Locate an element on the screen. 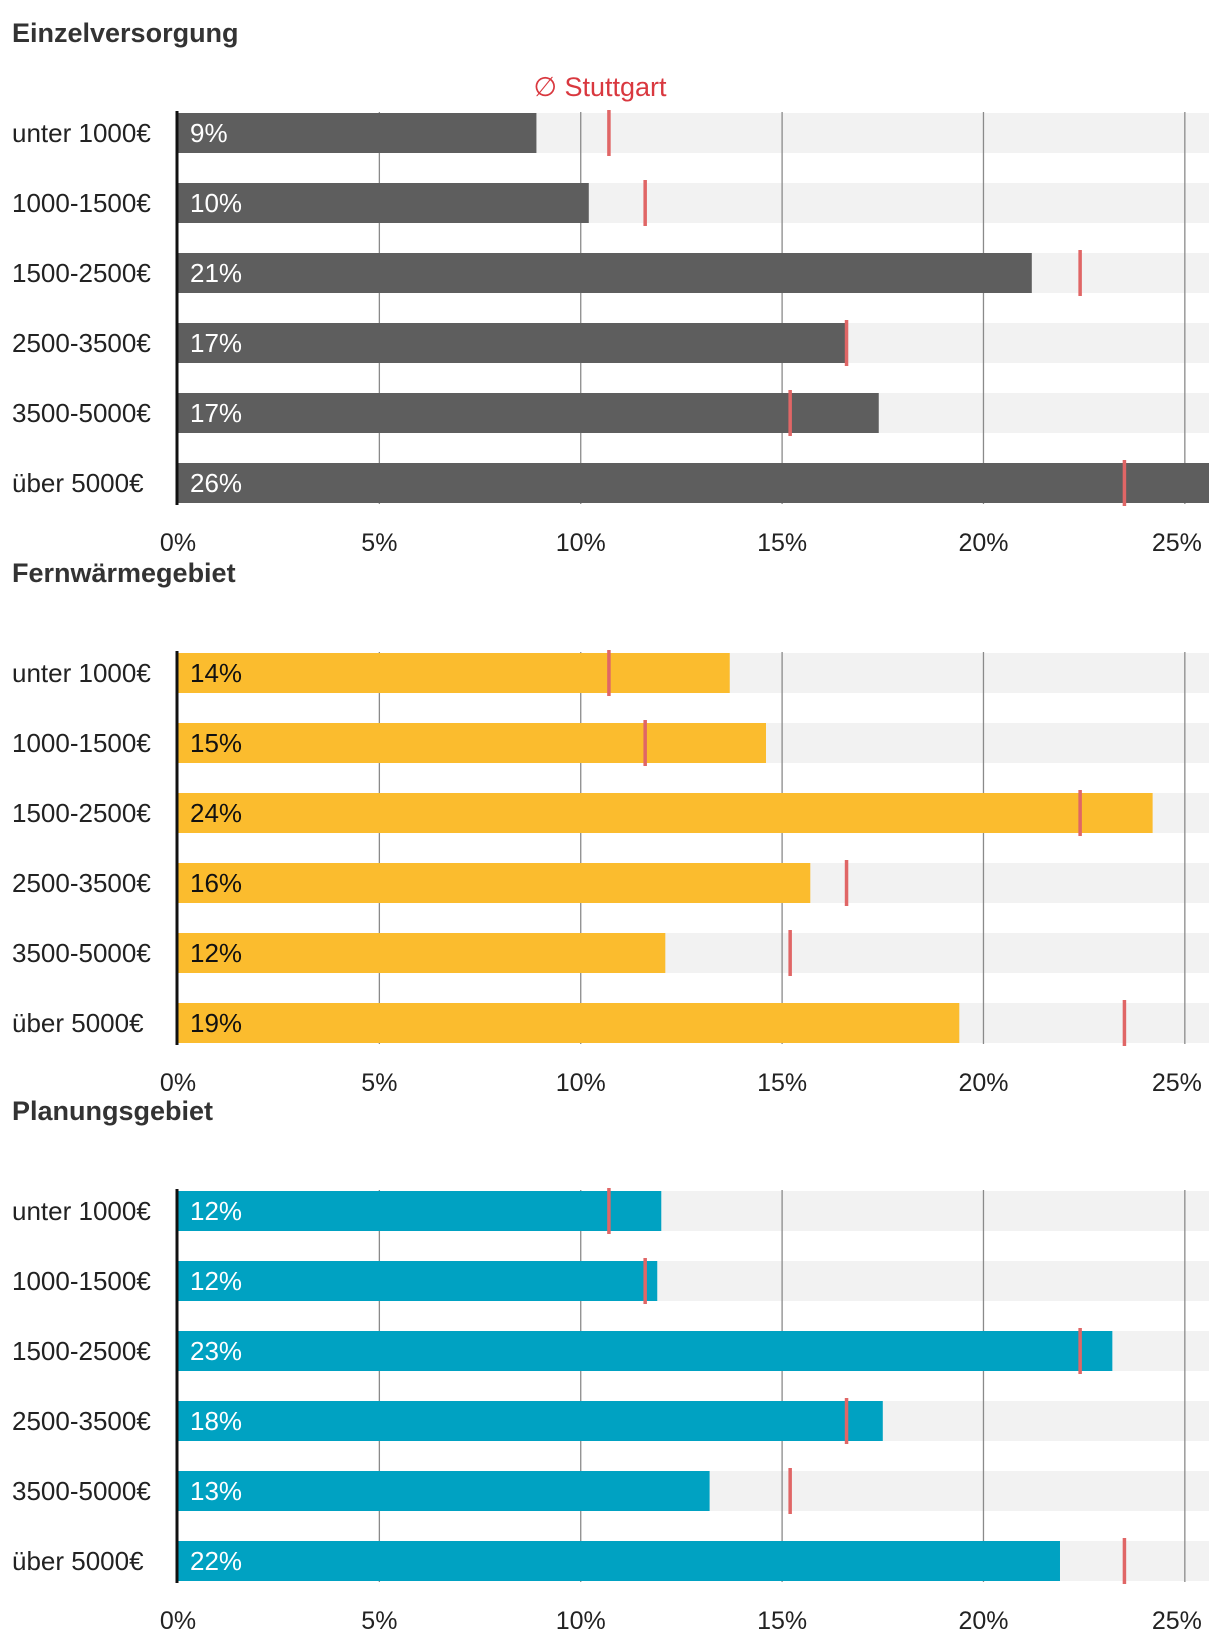 The image size is (1220, 1632). value-label: 13% is located at coordinates (216, 1491).